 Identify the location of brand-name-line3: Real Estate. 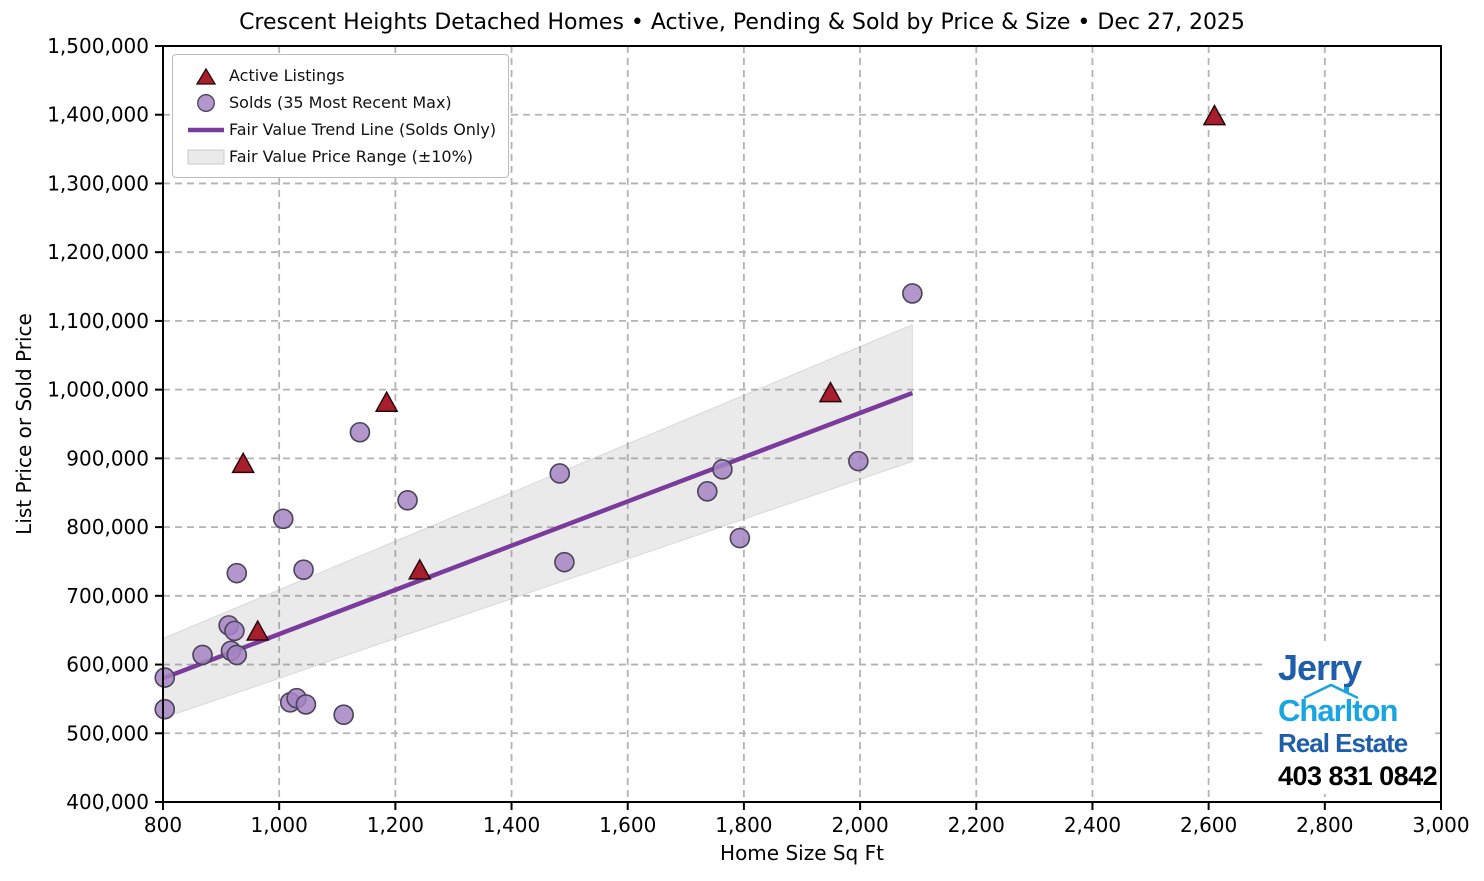
(1343, 743).